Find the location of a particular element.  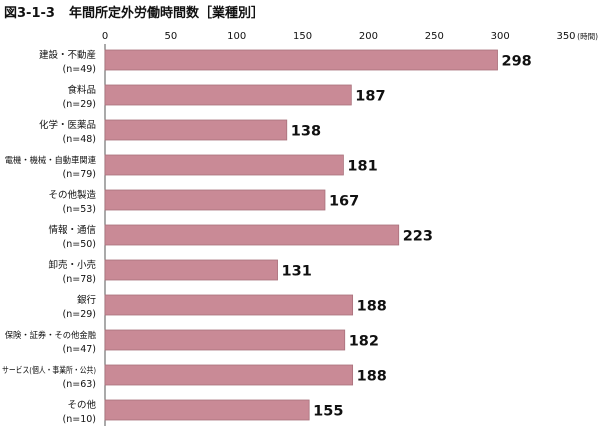

category-label: 保険・証券・その他金融 is located at coordinates (50, 335).